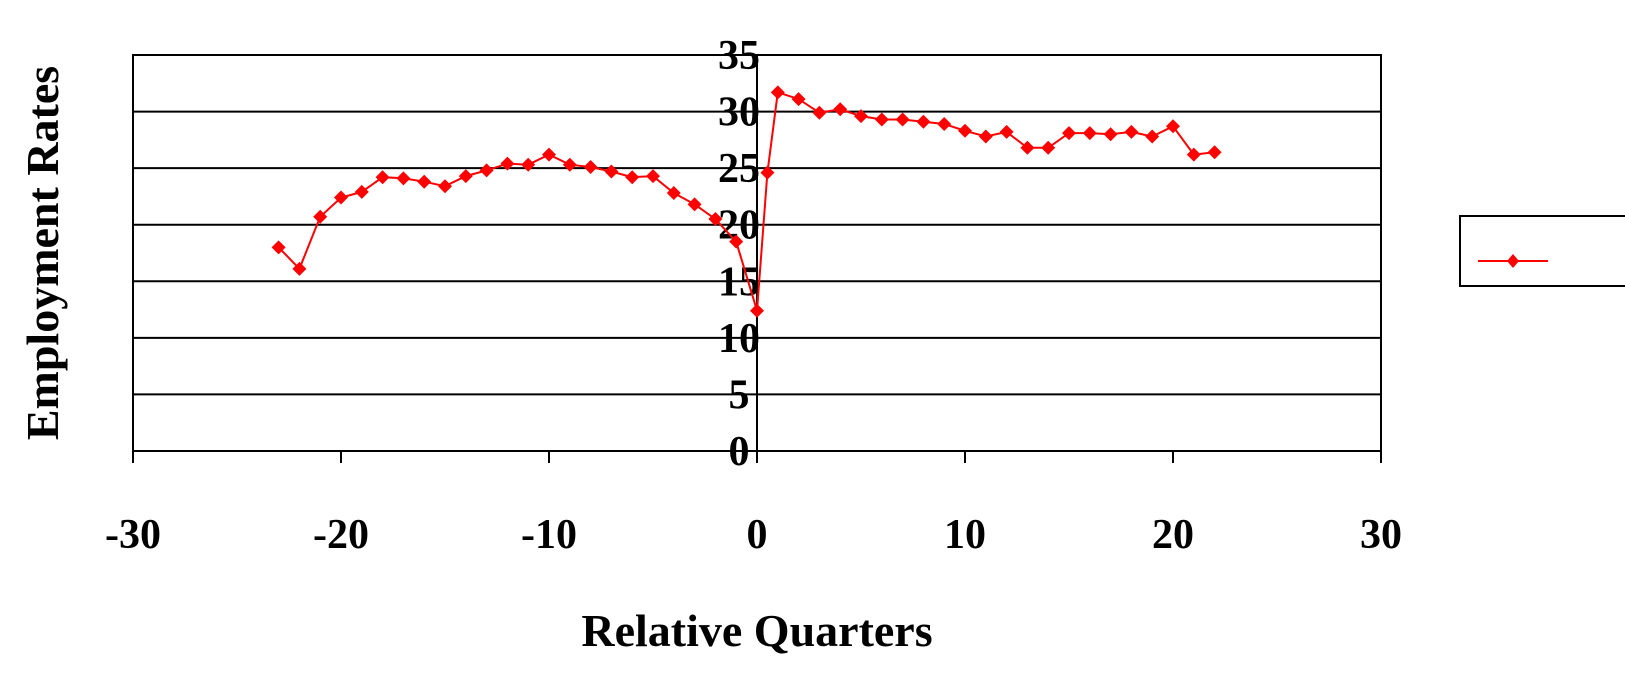 This screenshot has height=680, width=1625. What do you see at coordinates (1381, 535) in the screenshot?
I see `x-tick-label-30: 30` at bounding box center [1381, 535].